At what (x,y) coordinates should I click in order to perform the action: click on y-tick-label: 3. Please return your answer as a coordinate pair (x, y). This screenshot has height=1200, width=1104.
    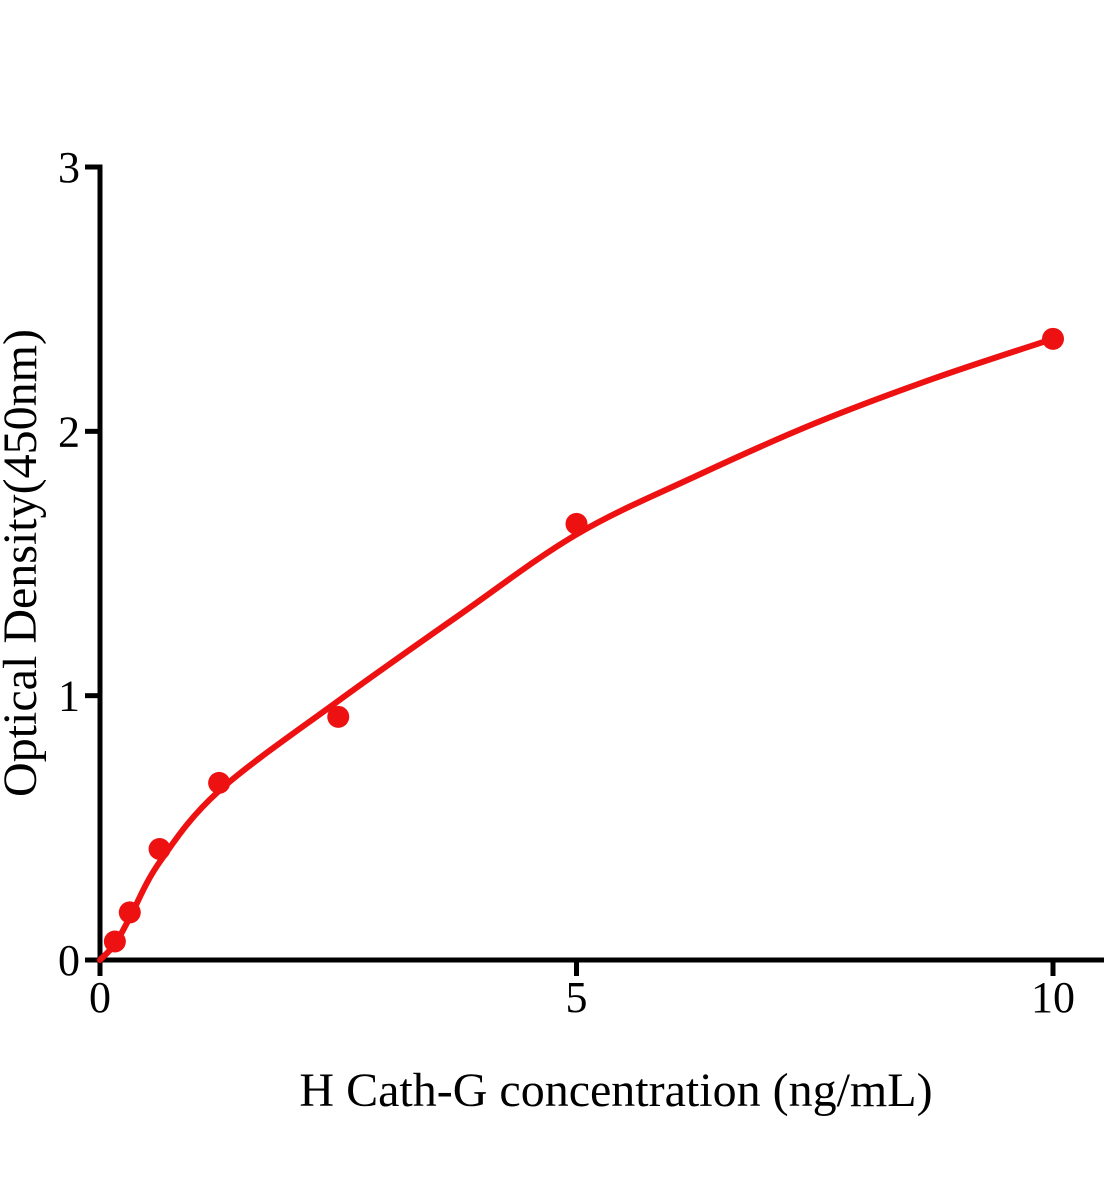
    Looking at the image, I should click on (69, 167).